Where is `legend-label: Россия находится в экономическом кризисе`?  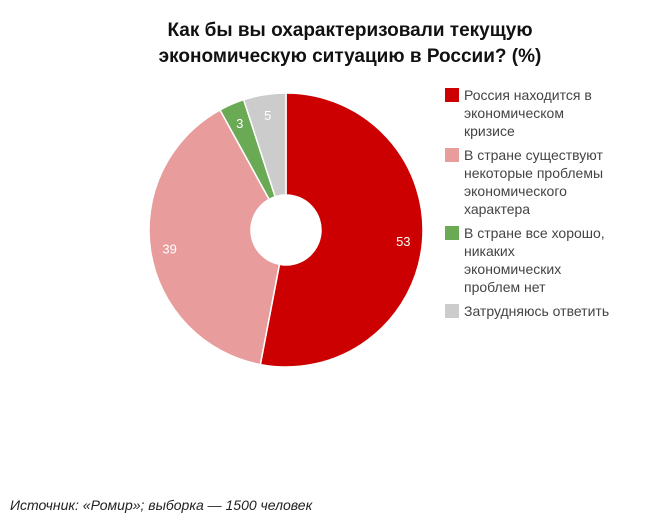 legend-label: Россия находится в экономическом кризисе is located at coordinates (528, 113).